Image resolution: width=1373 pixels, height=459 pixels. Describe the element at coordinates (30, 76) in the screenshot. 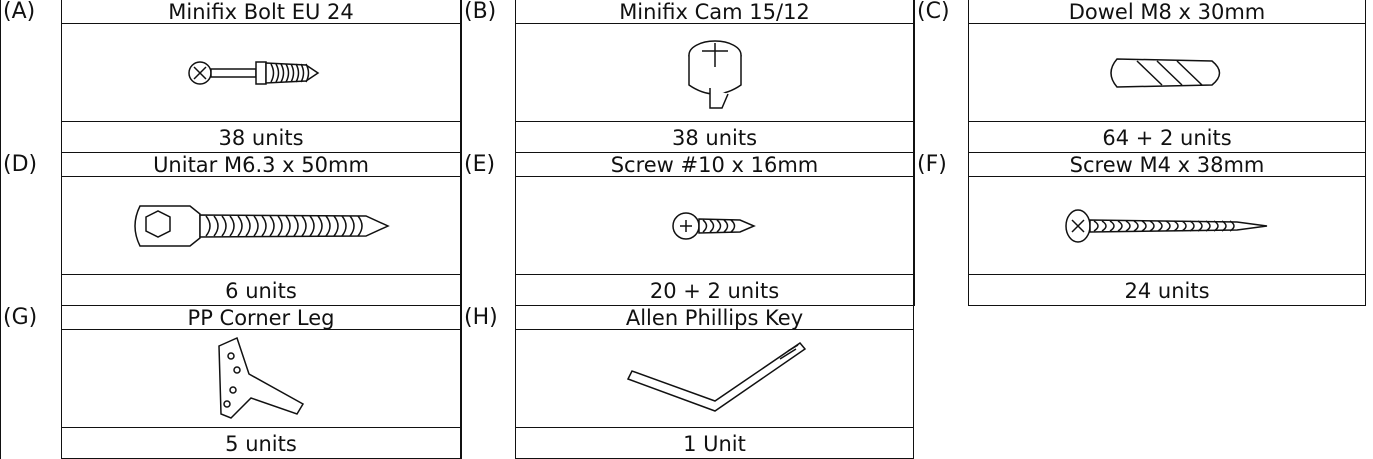

I see `item-letter: (A)` at that location.